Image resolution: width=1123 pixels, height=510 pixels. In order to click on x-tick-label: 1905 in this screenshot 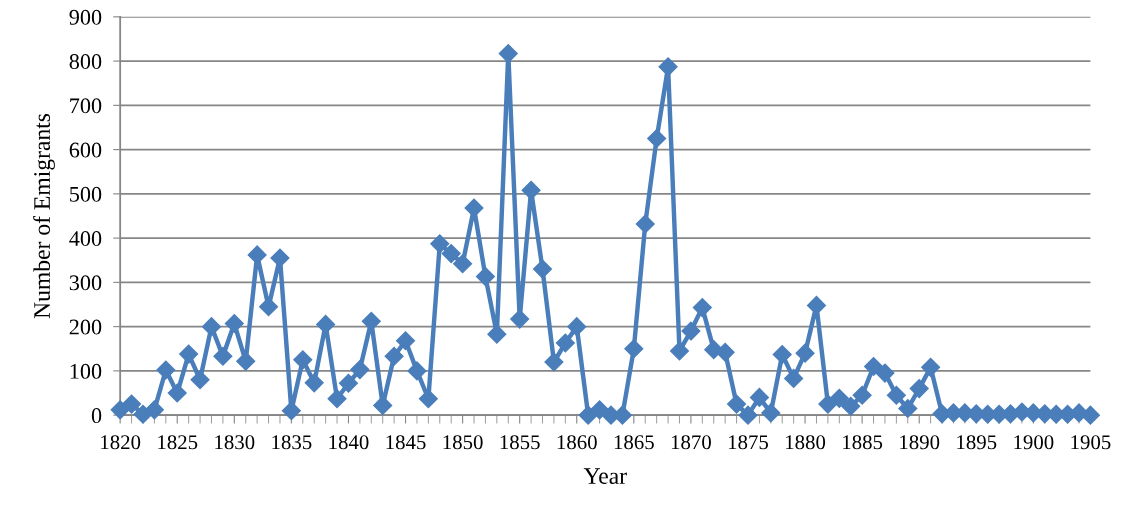, I will do `click(1091, 442)`.